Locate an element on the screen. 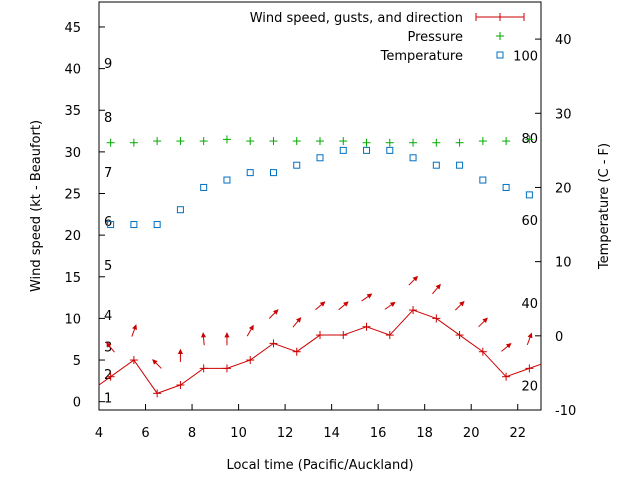 Image resolution: width=640 pixels, height=480 pixels. x-tick-label: 4 is located at coordinates (99, 433).